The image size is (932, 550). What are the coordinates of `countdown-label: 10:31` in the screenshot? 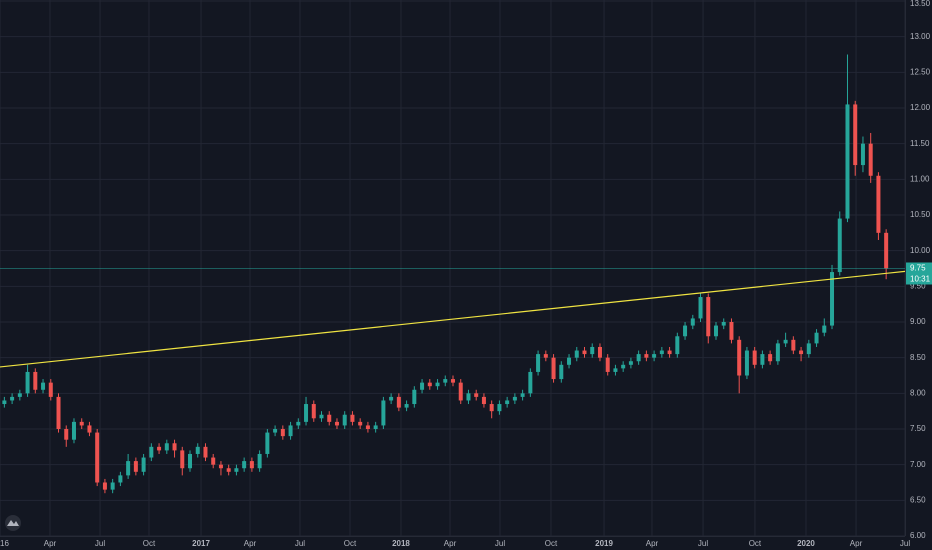 It's located at (920, 279).